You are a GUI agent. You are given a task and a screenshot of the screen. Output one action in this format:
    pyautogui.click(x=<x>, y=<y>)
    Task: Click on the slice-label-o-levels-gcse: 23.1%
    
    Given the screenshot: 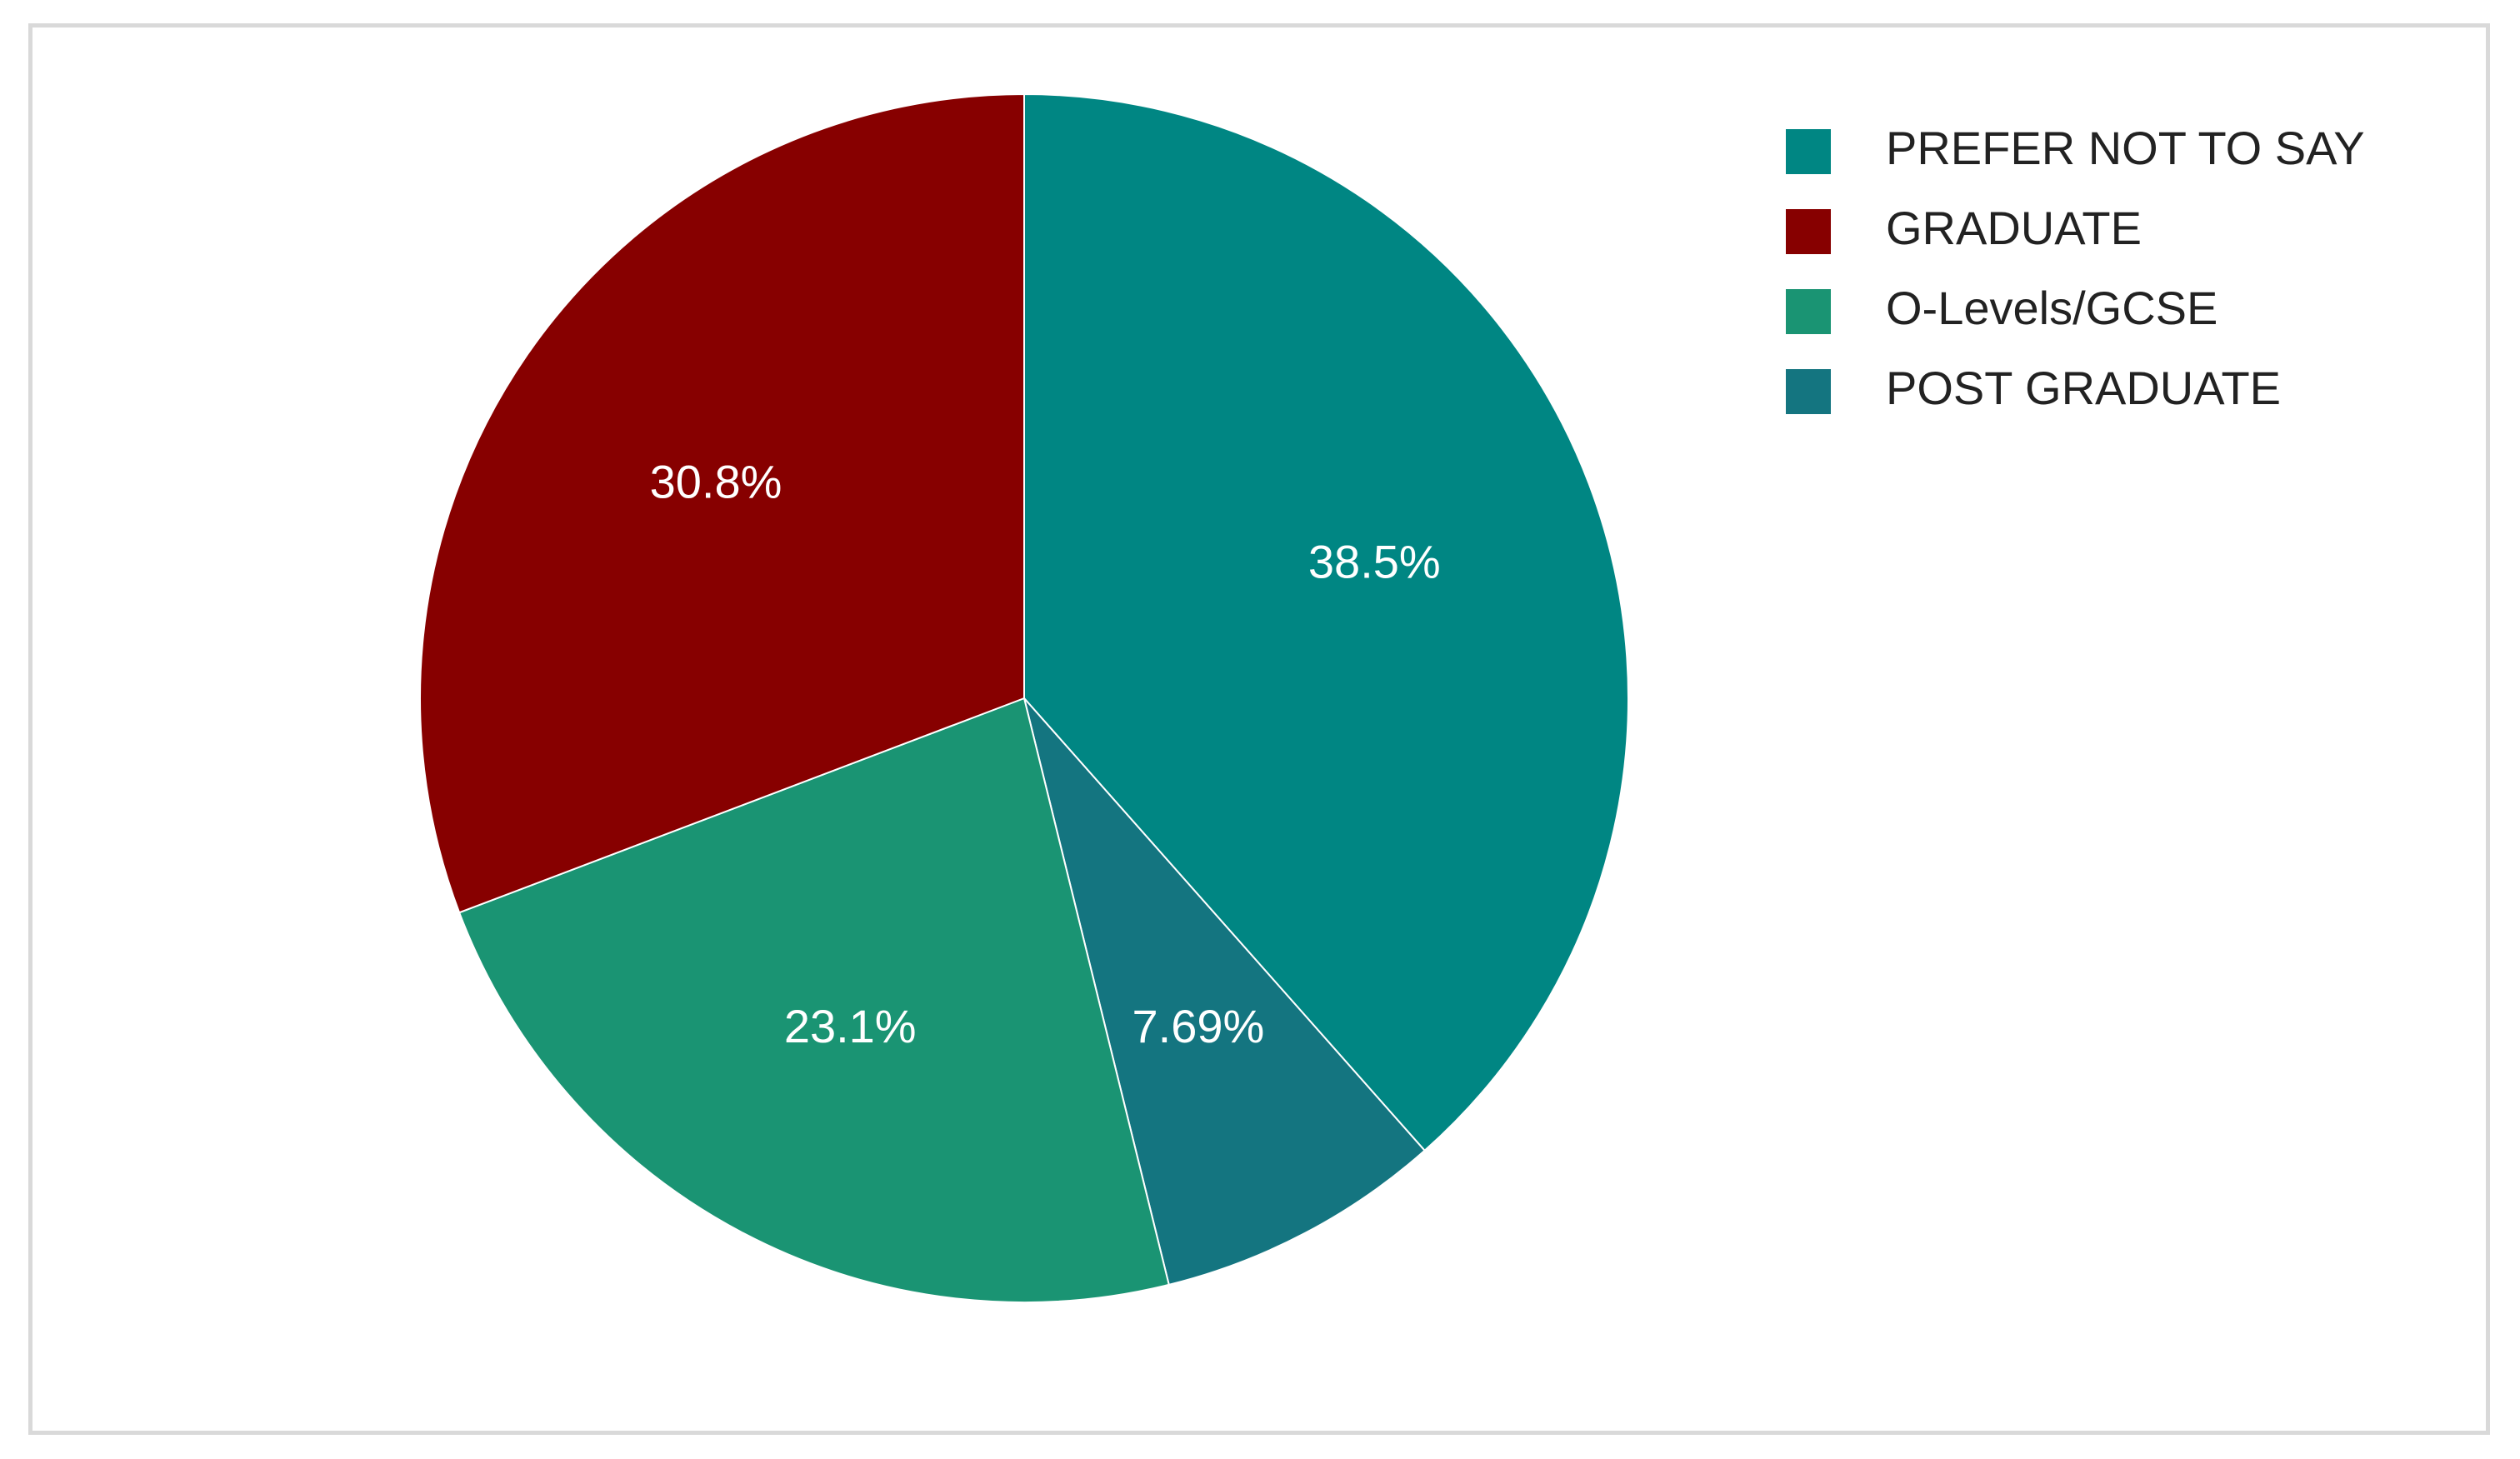 What is the action you would take?
    pyautogui.click(x=850, y=1026)
    